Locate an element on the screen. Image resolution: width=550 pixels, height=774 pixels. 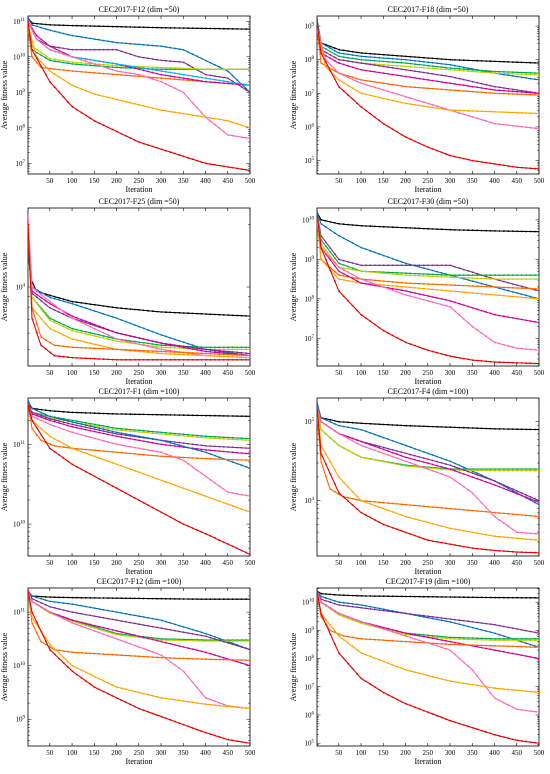
x-tick-label: 450 is located at coordinates (228, 373).